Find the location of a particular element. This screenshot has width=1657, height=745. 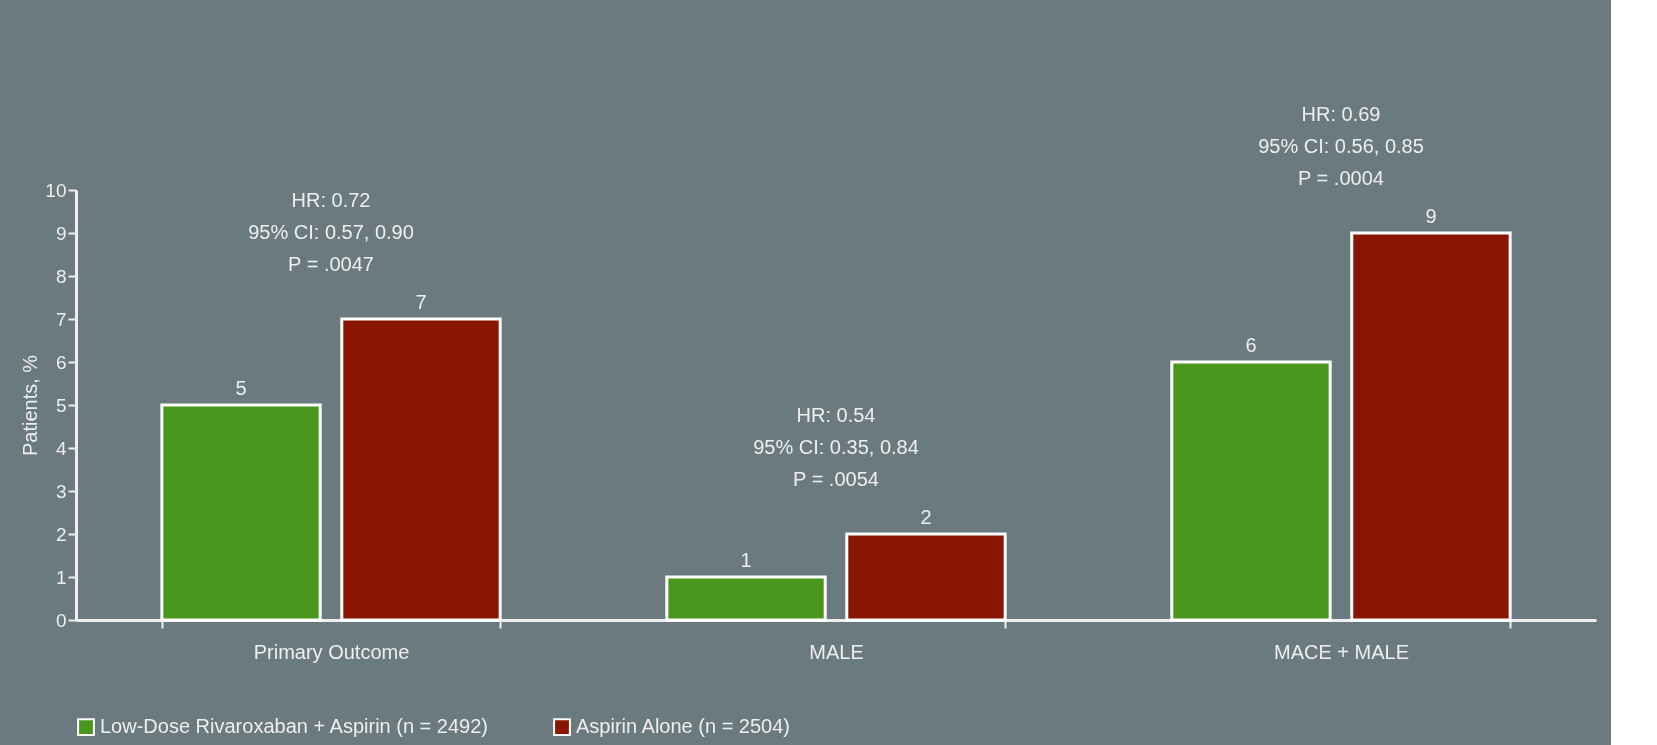

x-tick-label: MALE is located at coordinates (836, 651).